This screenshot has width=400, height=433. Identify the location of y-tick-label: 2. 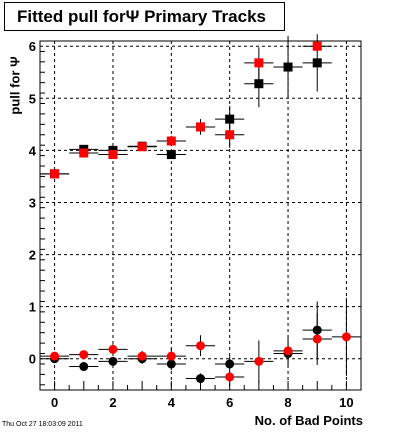
(32, 255).